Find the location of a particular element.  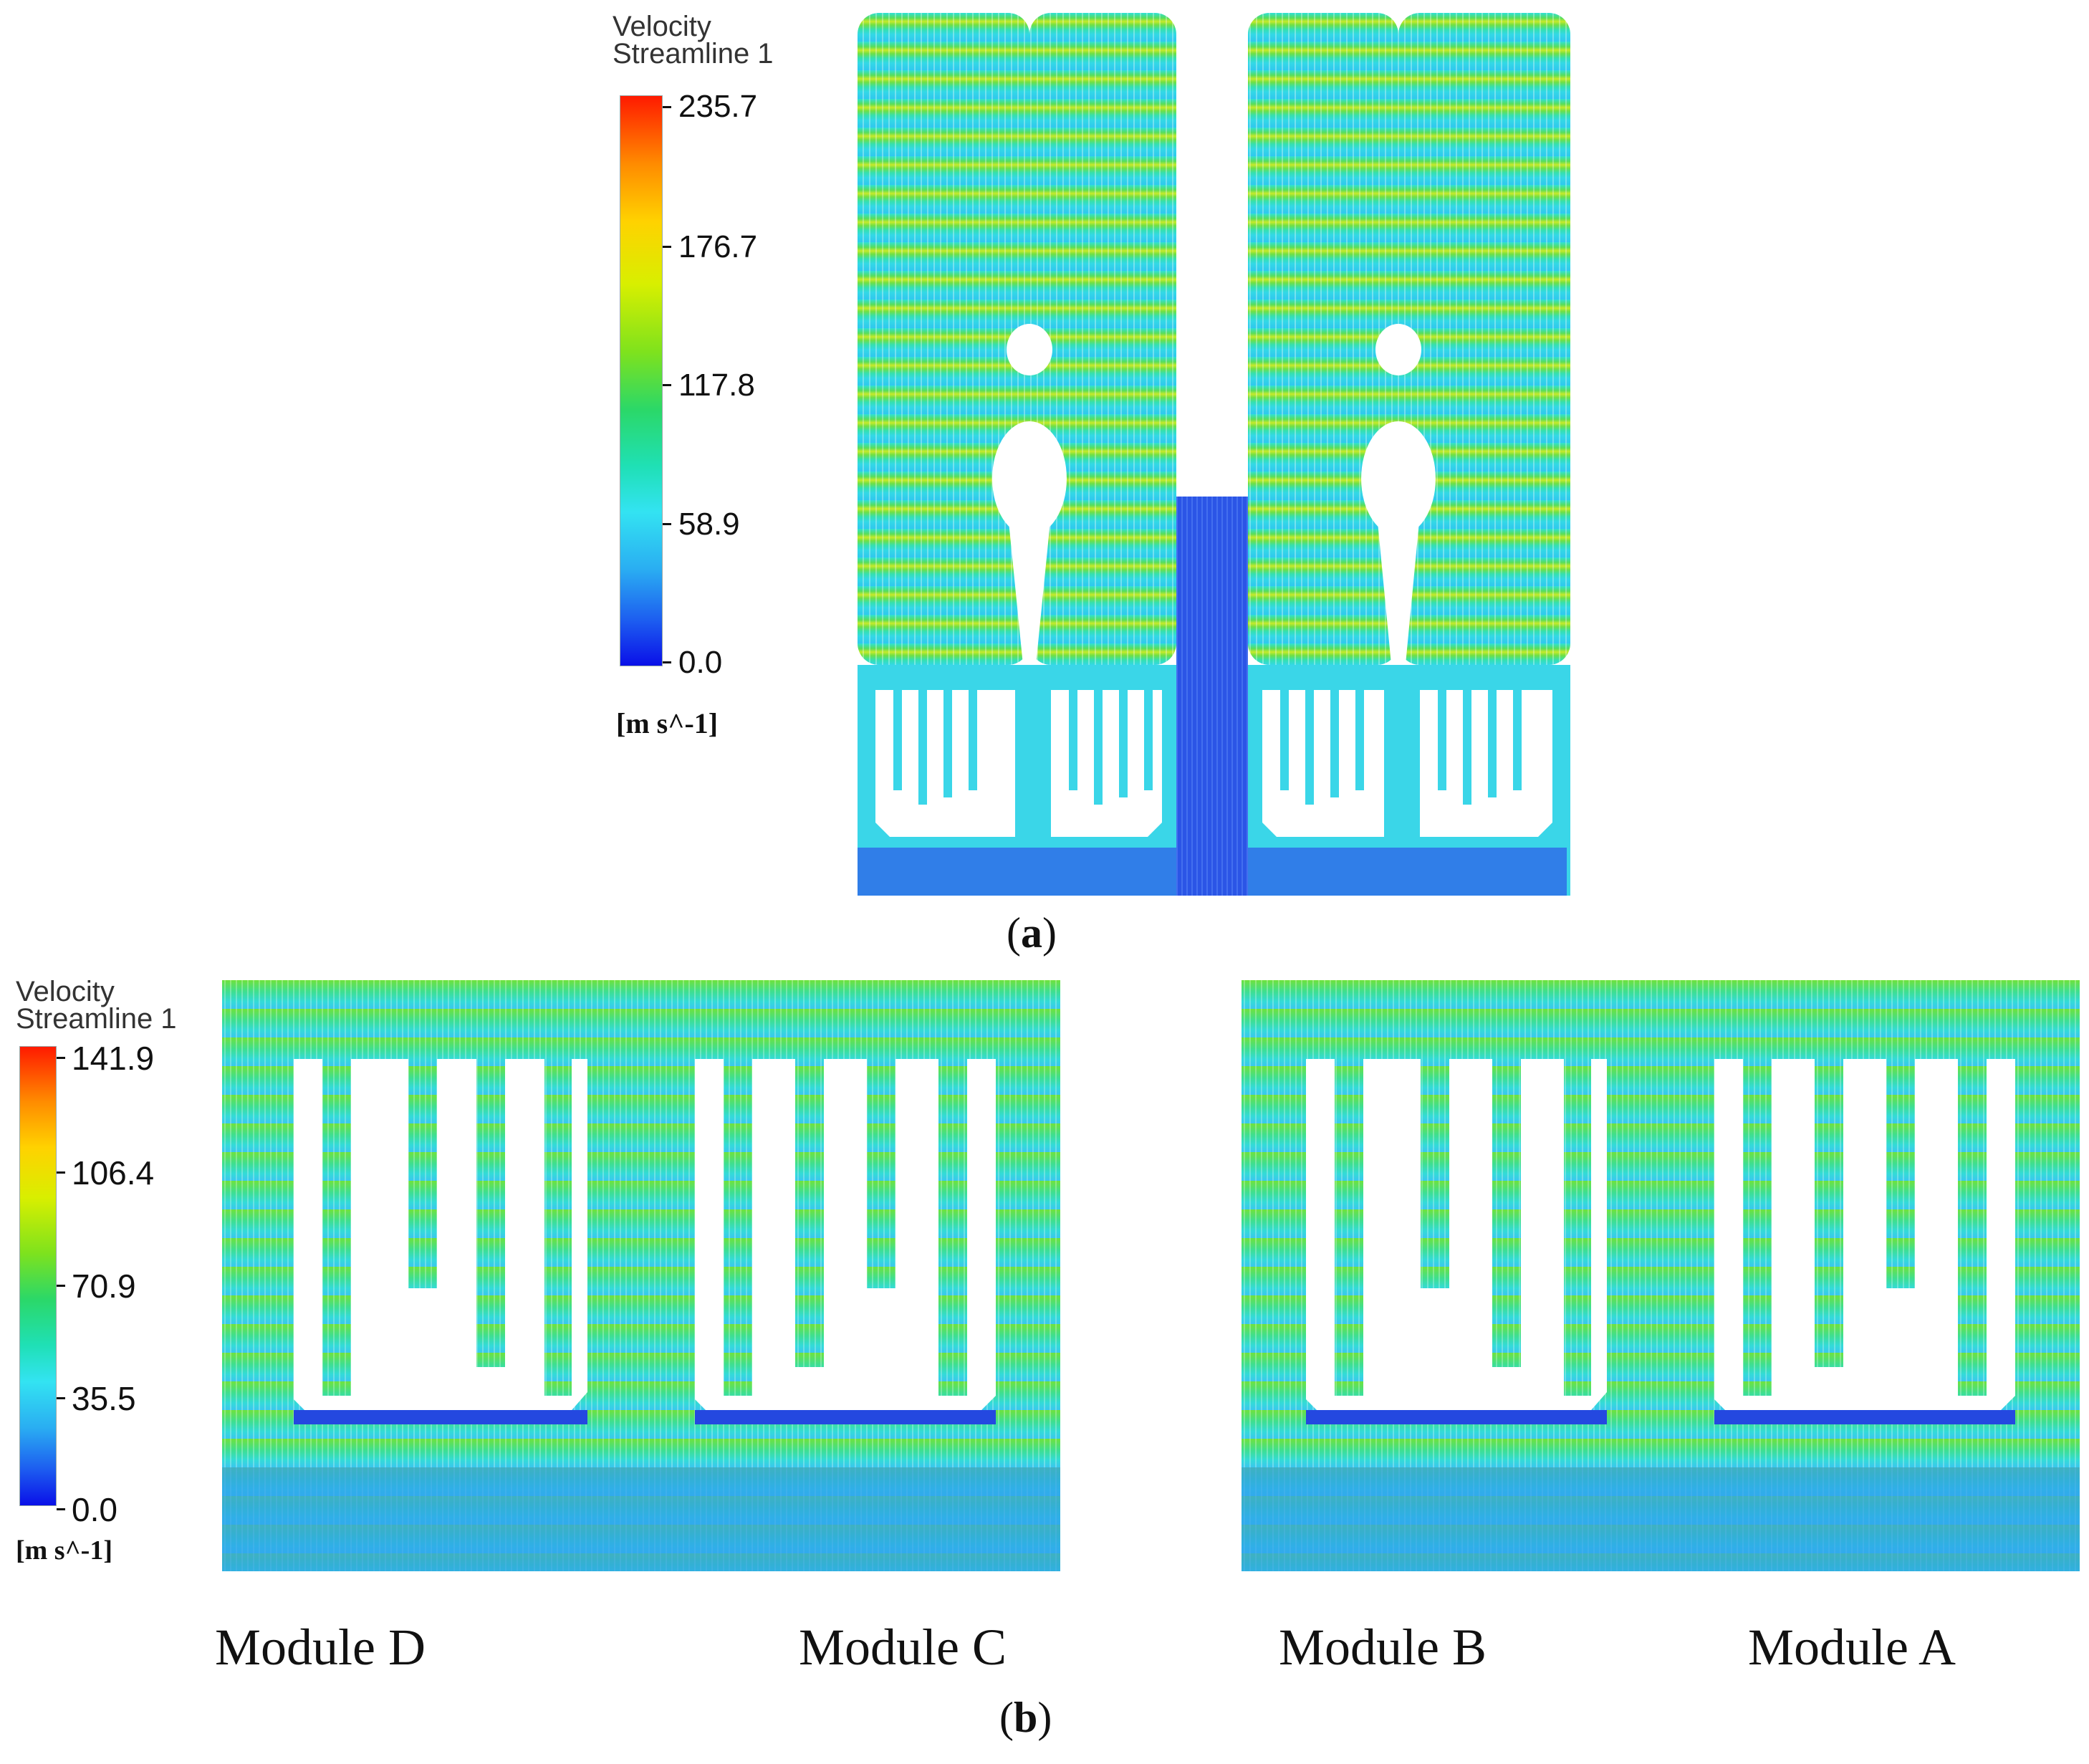

caption-a: (a) is located at coordinates (1032, 933).